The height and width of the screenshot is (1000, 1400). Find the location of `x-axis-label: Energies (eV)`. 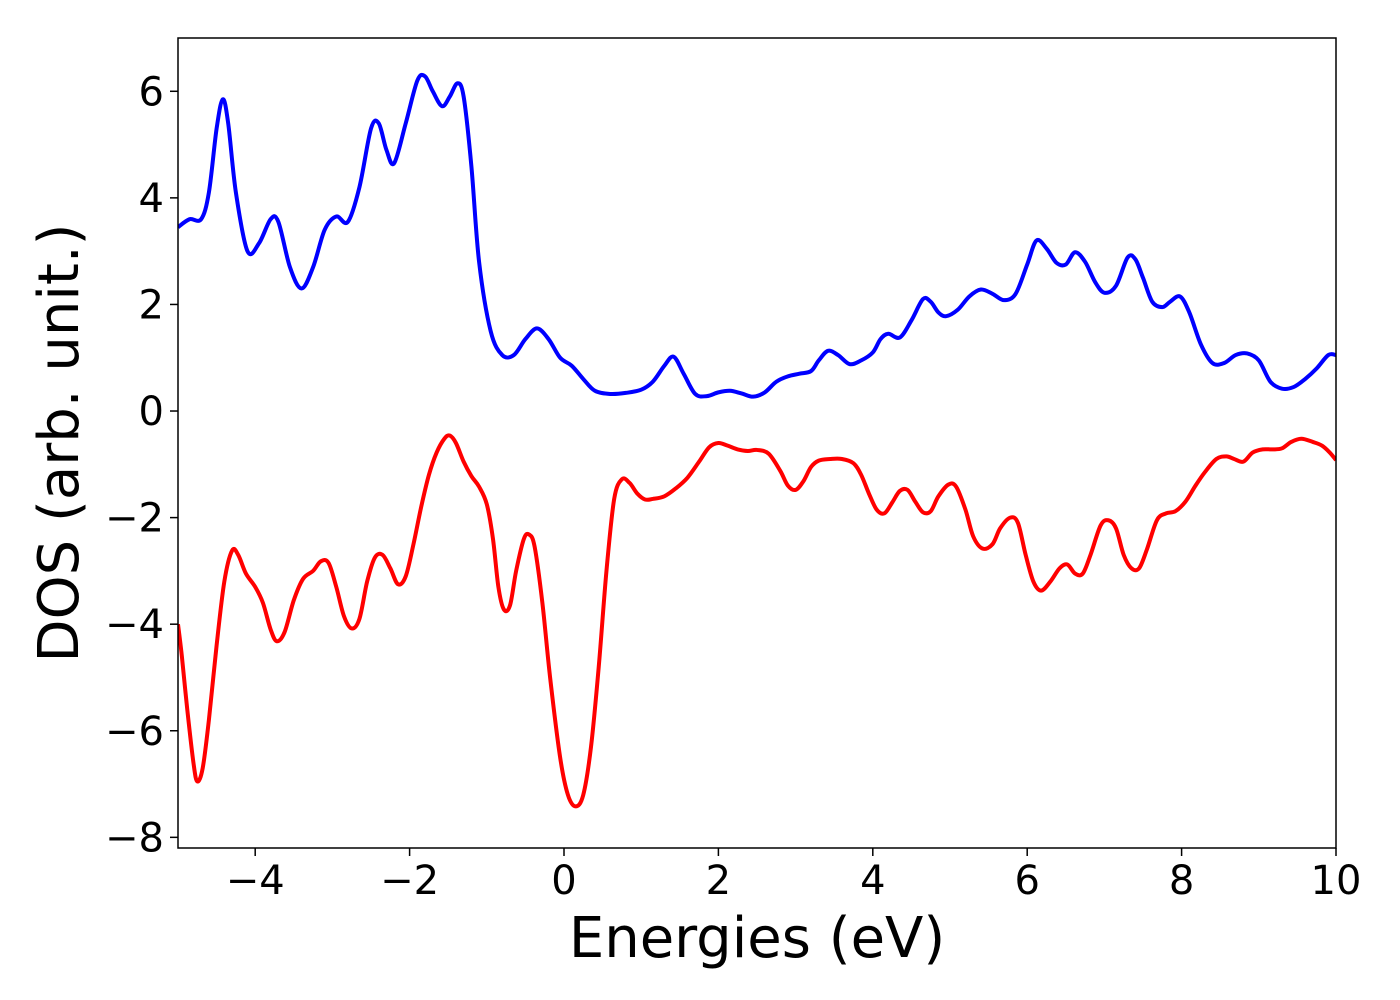

x-axis-label: Energies (eV) is located at coordinates (757, 938).